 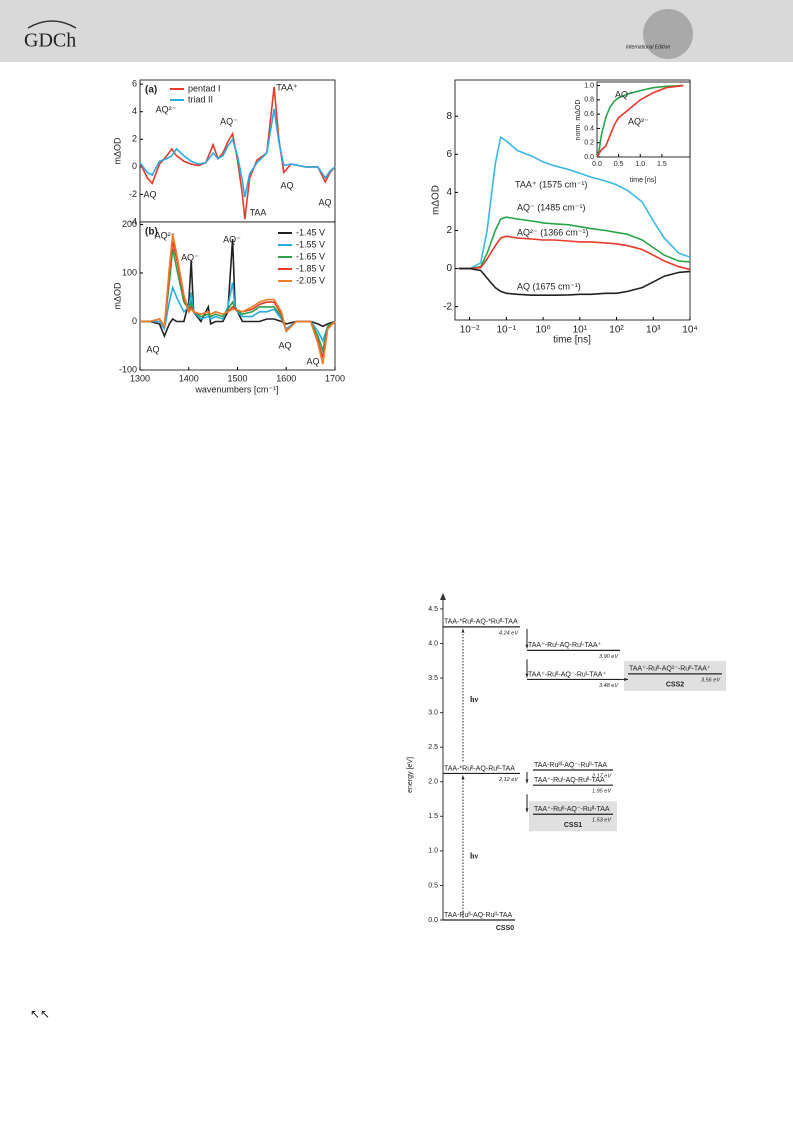 I want to click on y-tick-label: 4.5, so click(x=433, y=609).